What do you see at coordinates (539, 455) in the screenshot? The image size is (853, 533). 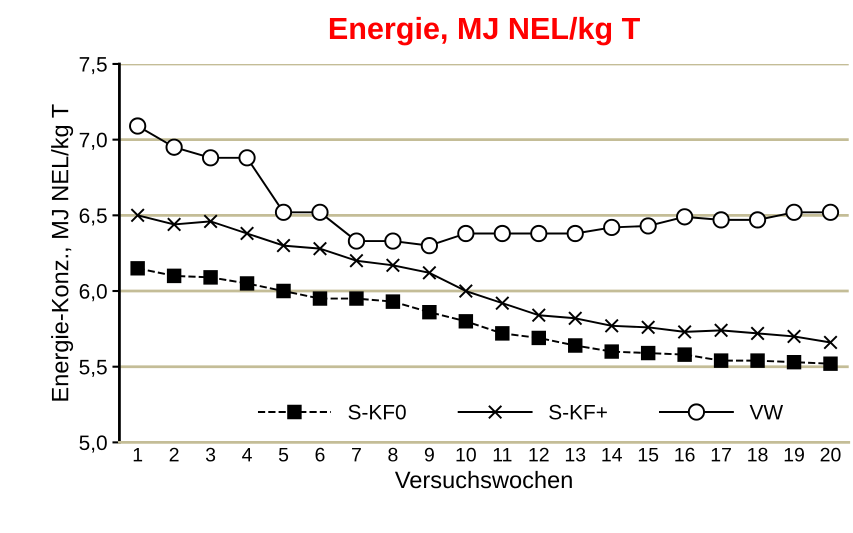 I see `x-tick-label: 12` at bounding box center [539, 455].